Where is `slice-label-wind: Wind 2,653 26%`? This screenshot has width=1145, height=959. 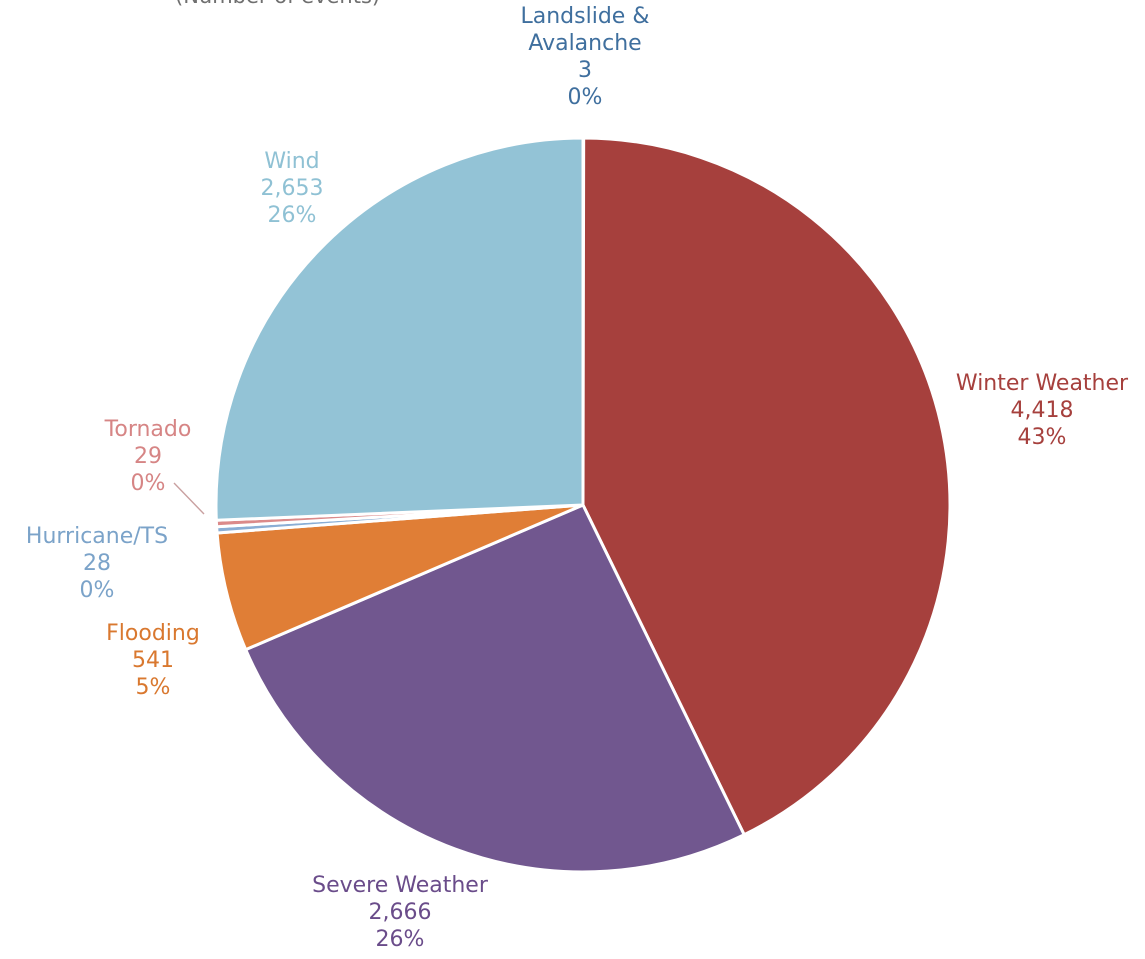 slice-label-wind: Wind 2,653 26% is located at coordinates (292, 188).